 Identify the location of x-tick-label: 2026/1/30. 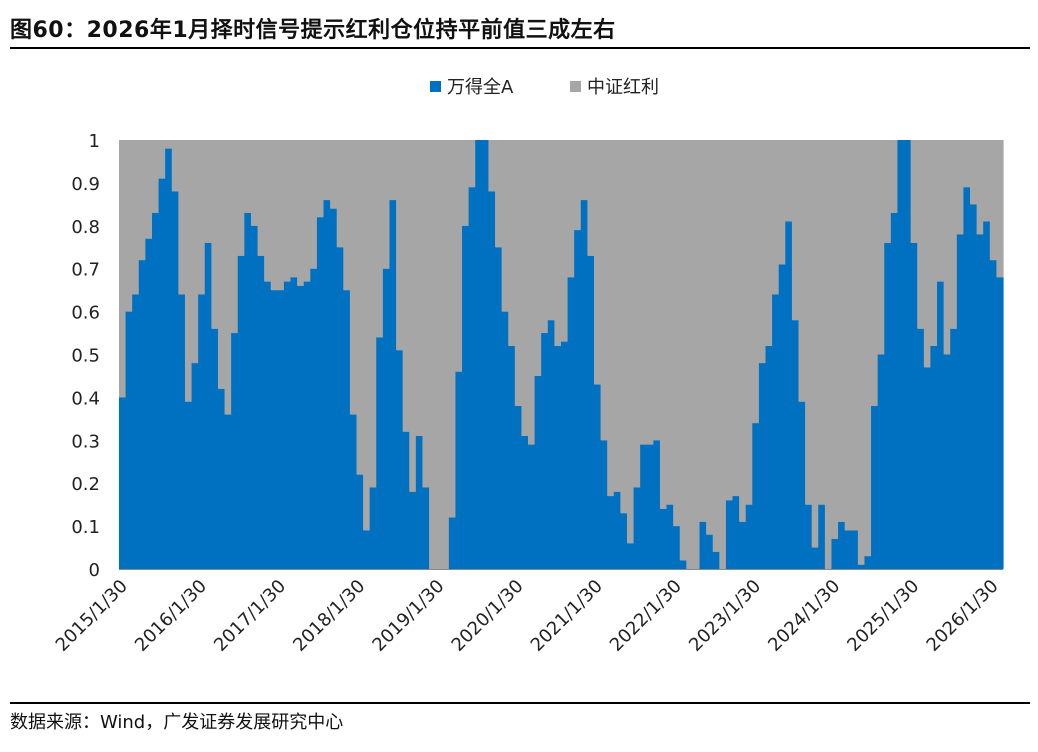
(963, 616).